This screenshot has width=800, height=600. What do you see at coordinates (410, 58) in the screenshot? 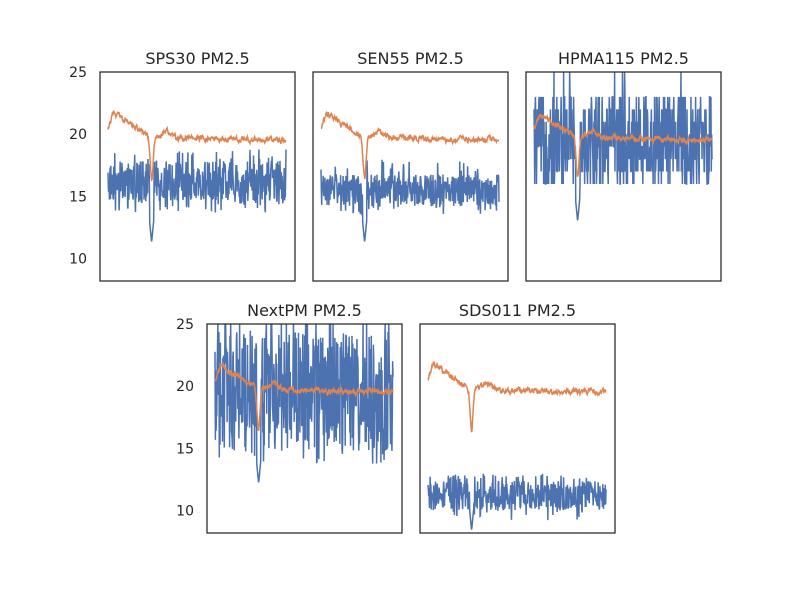
I see `subplot-title: SEN55 PM2.5` at bounding box center [410, 58].